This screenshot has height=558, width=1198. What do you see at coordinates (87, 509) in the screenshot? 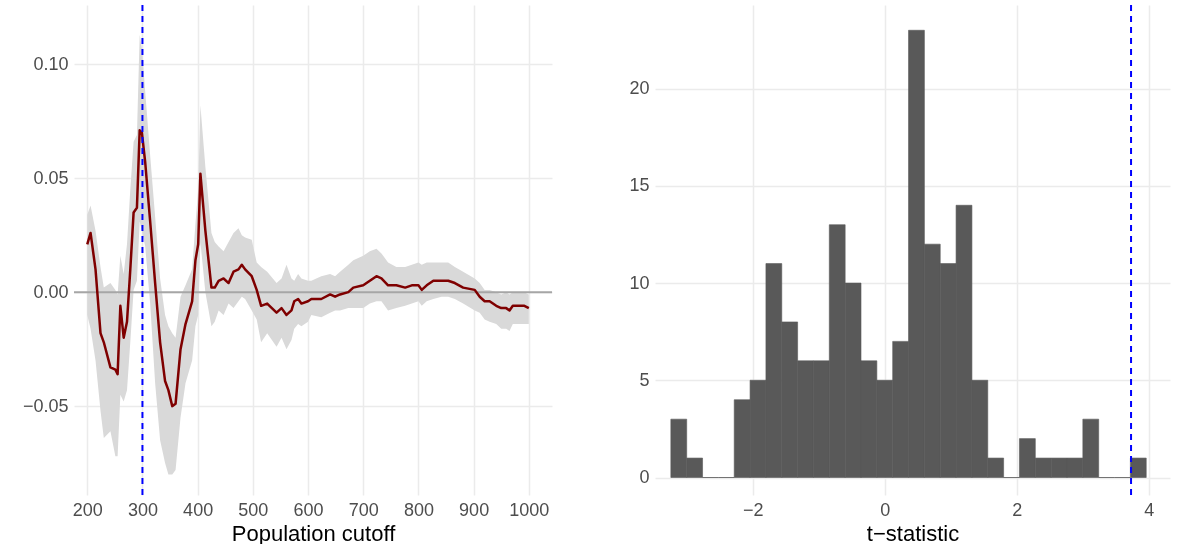
I see `x-tick-label: 200` at bounding box center [87, 509].